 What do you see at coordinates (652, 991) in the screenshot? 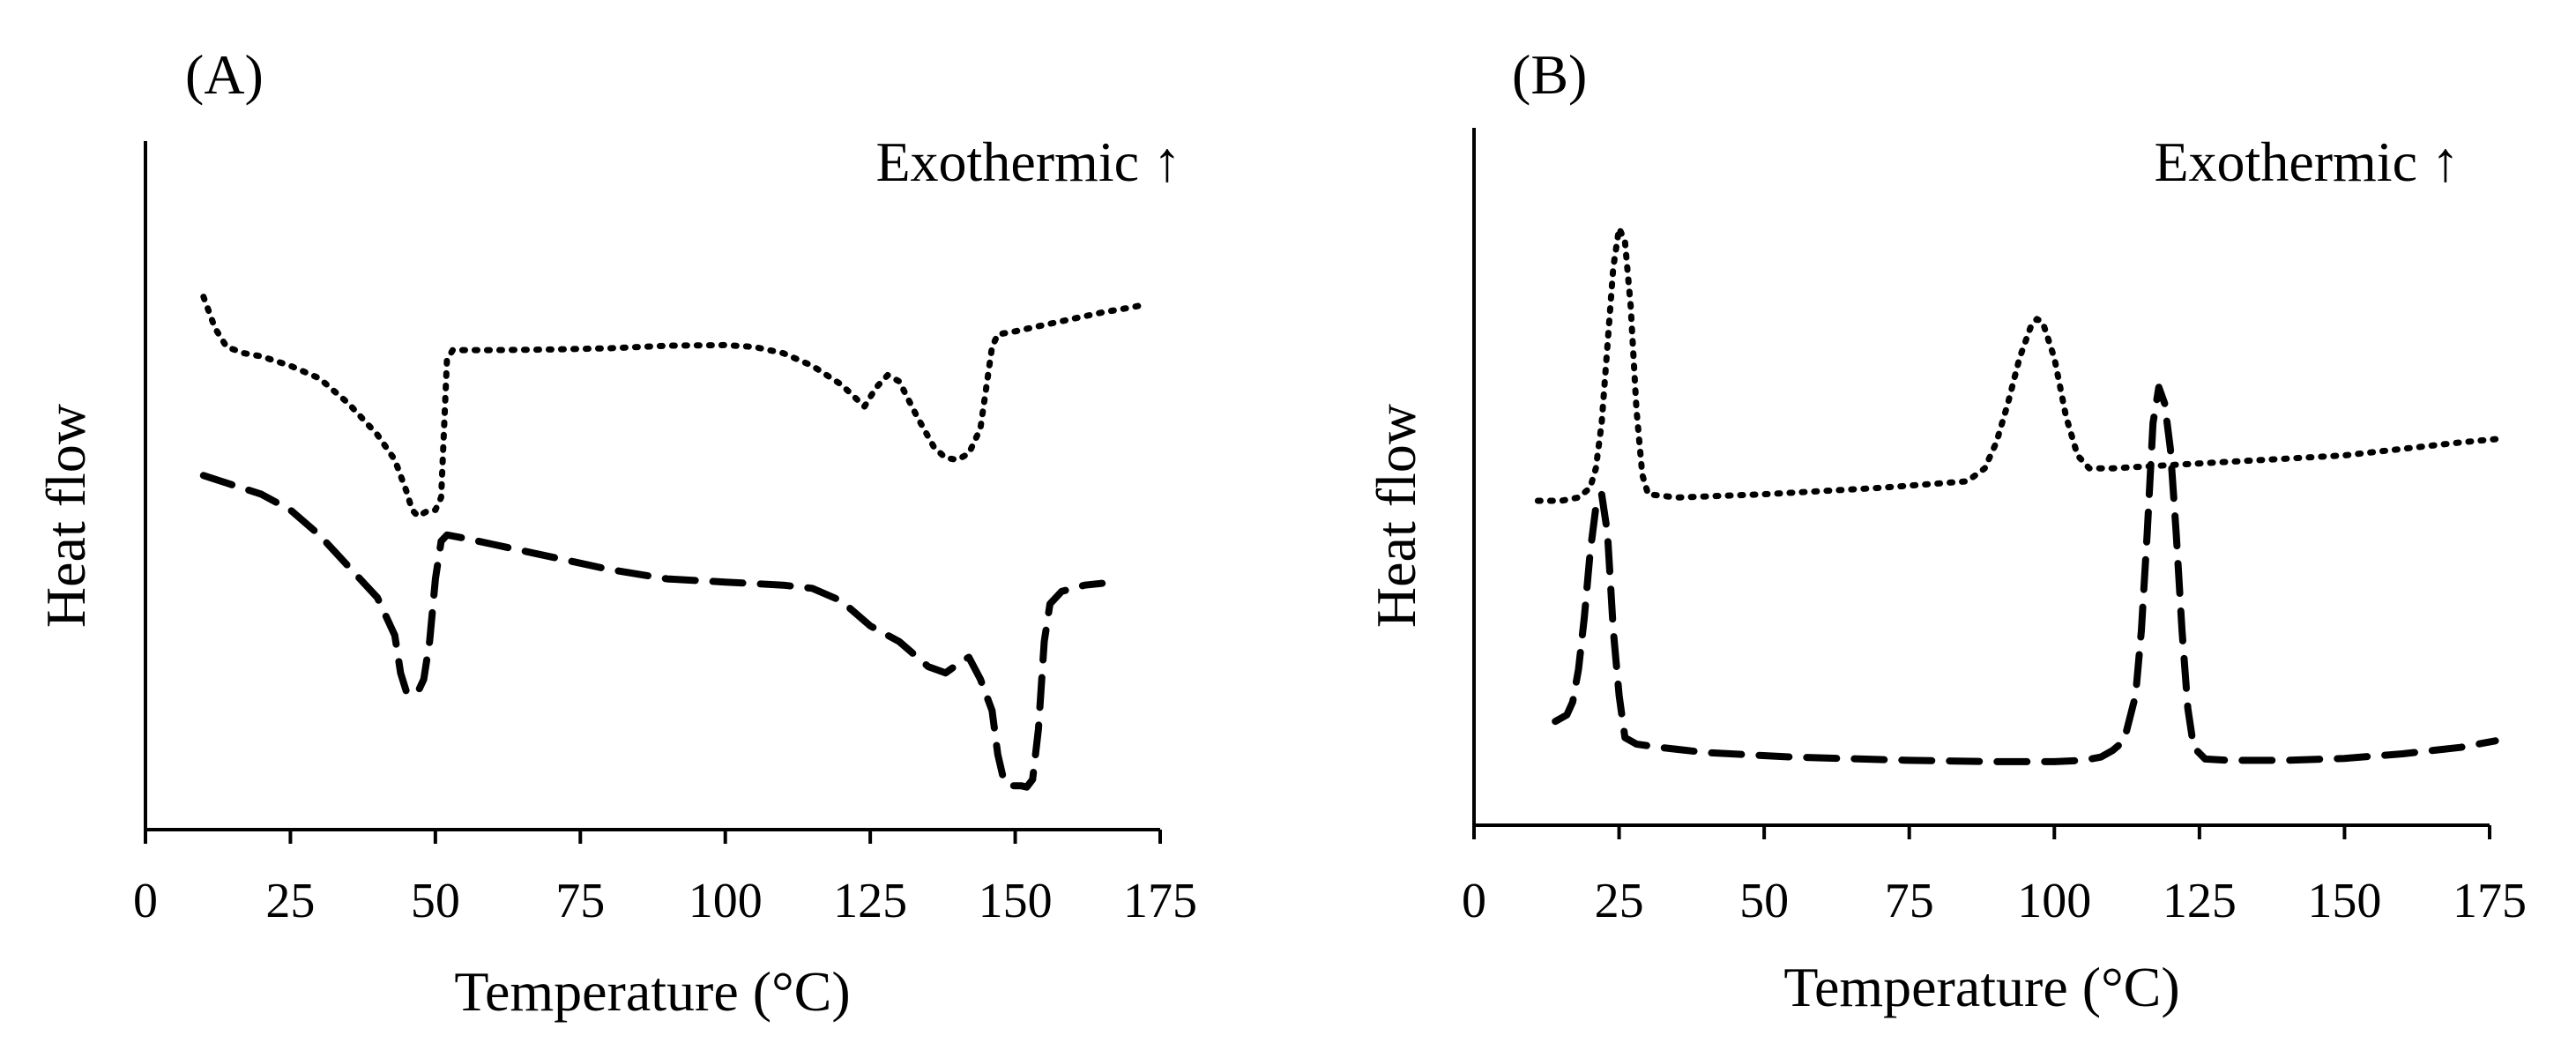
I see `x-axis-label-a: Temperature (°C)` at bounding box center [652, 991].